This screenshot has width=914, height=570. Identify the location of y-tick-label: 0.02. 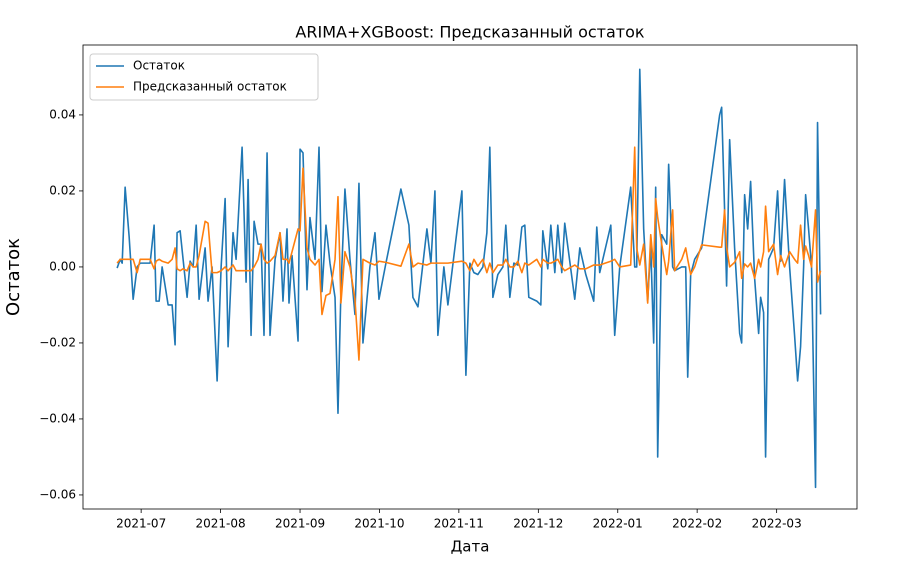
(62, 190).